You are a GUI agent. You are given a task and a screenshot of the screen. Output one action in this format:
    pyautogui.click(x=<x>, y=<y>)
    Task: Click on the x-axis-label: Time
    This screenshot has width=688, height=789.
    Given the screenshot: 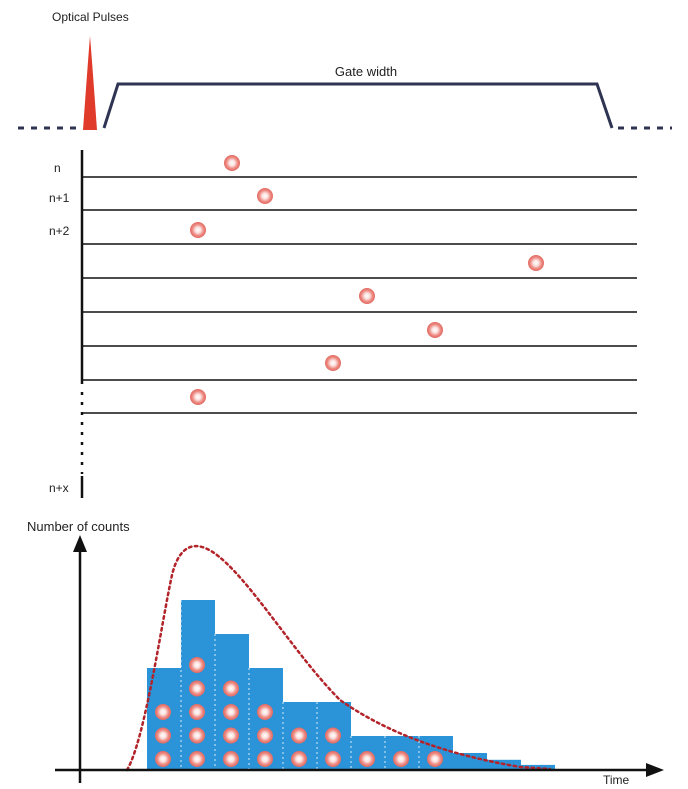 What is the action you would take?
    pyautogui.click(x=616, y=780)
    